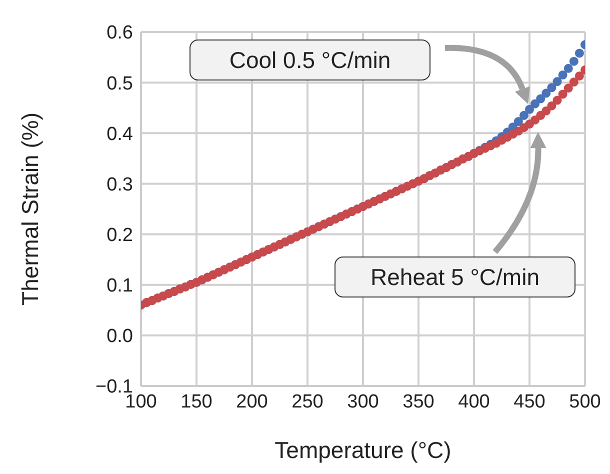  What do you see at coordinates (119, 83) in the screenshot?
I see `y-tick-label: 0.5` at bounding box center [119, 83].